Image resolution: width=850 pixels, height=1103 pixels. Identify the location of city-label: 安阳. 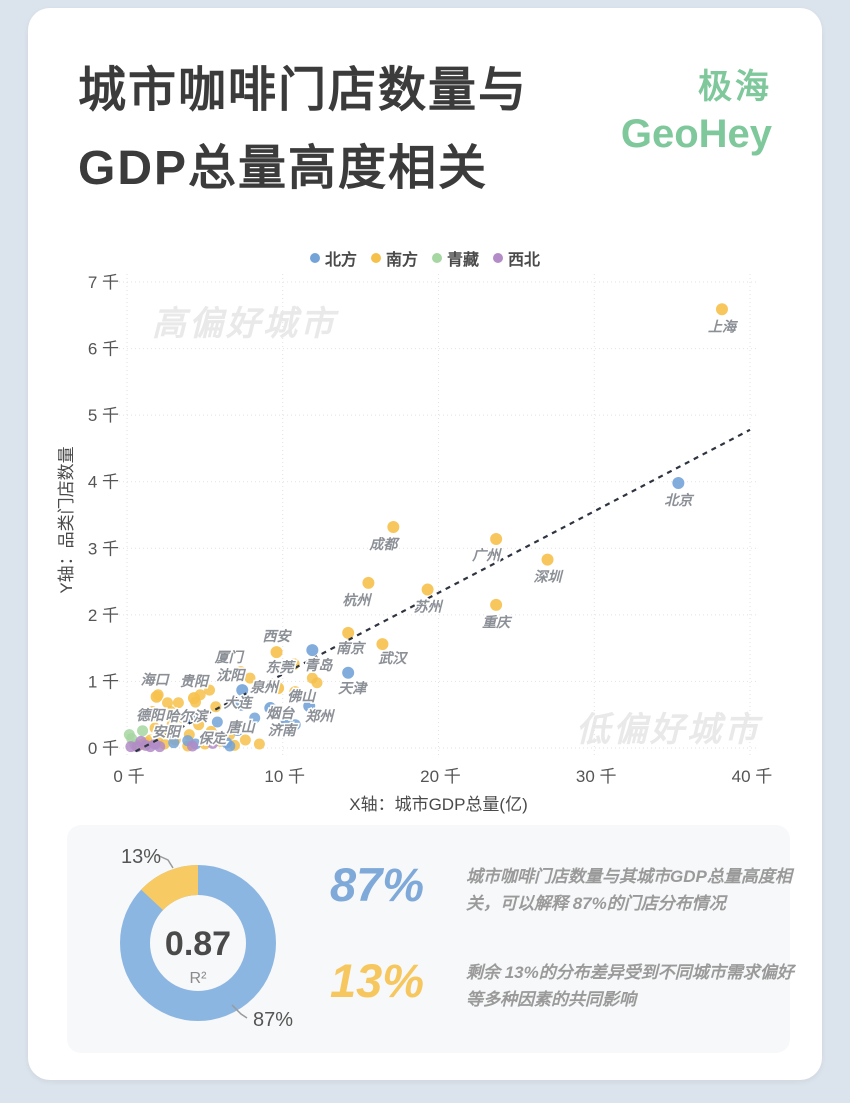
(167, 732).